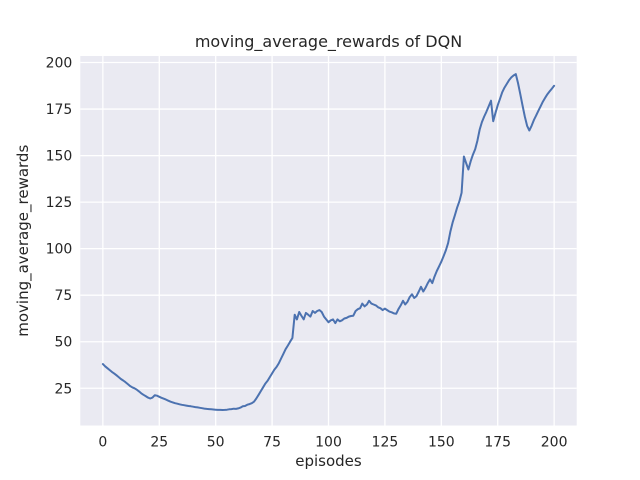 This screenshot has width=640, height=480. What do you see at coordinates (59, 227) in the screenshot?
I see `y-tick-labels: 25 50 75 100 125 150 175 200` at bounding box center [59, 227].